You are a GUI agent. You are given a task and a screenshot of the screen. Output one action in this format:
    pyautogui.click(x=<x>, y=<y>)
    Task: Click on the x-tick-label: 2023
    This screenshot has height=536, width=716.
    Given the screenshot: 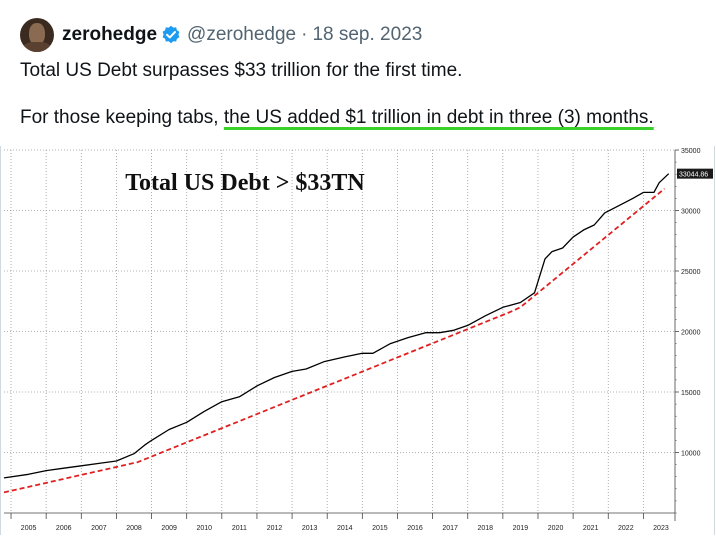 What is the action you would take?
    pyautogui.click(x=661, y=528)
    